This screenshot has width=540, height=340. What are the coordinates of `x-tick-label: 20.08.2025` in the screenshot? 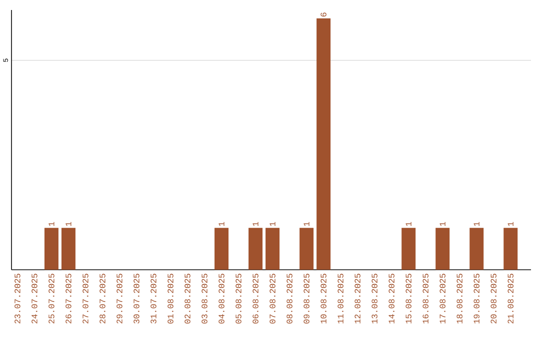 It's located at (493, 299).